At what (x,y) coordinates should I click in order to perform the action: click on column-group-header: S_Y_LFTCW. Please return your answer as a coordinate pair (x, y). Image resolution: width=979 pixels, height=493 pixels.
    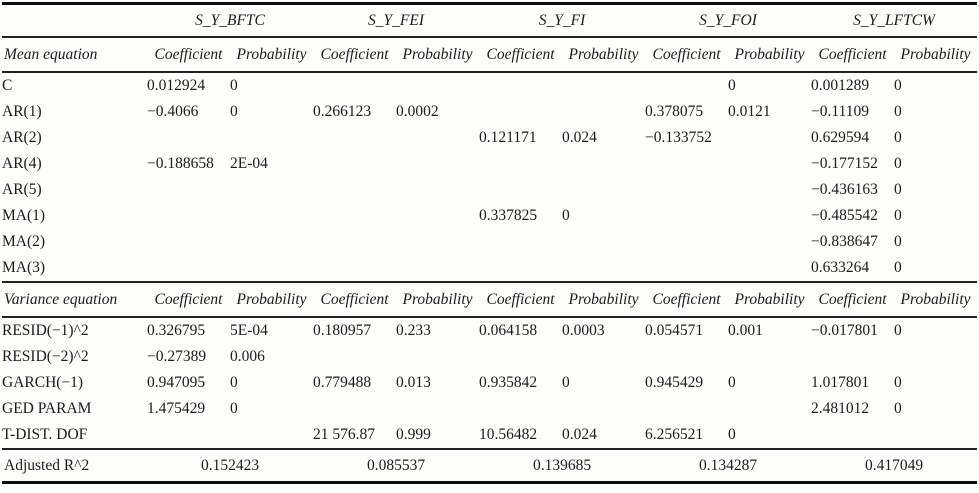
    Looking at the image, I should click on (894, 20).